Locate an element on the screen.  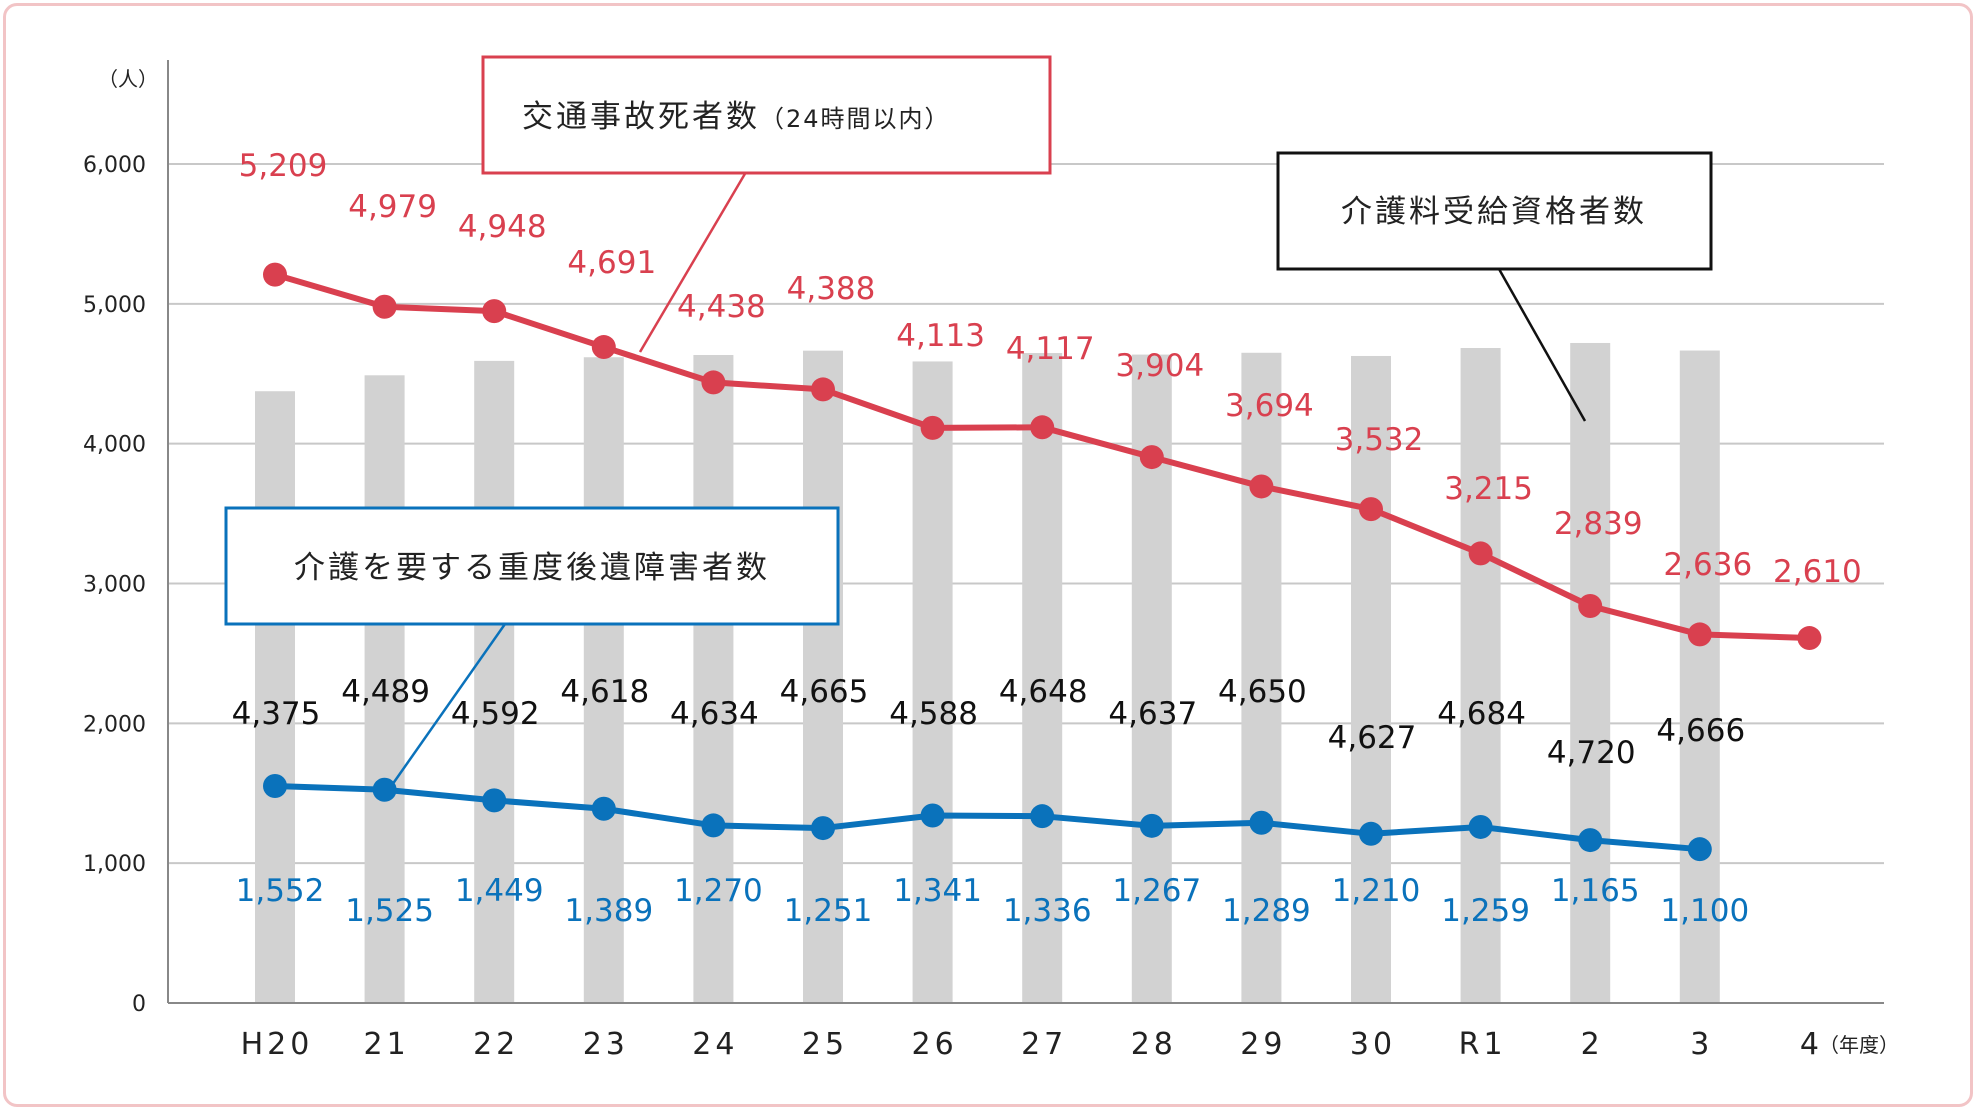
x-unit-label: （年度） is located at coordinates (1859, 1045).